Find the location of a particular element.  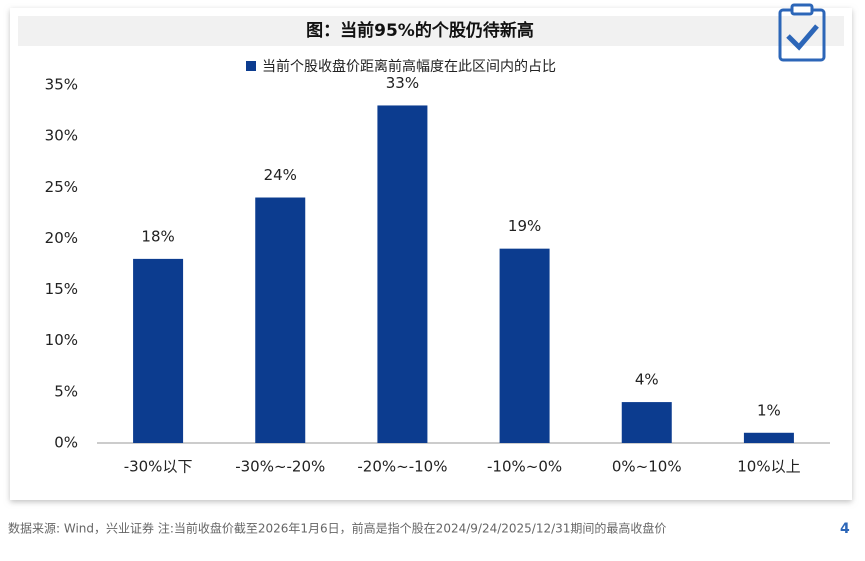

y-tick-label: 30% is located at coordinates (61, 136).